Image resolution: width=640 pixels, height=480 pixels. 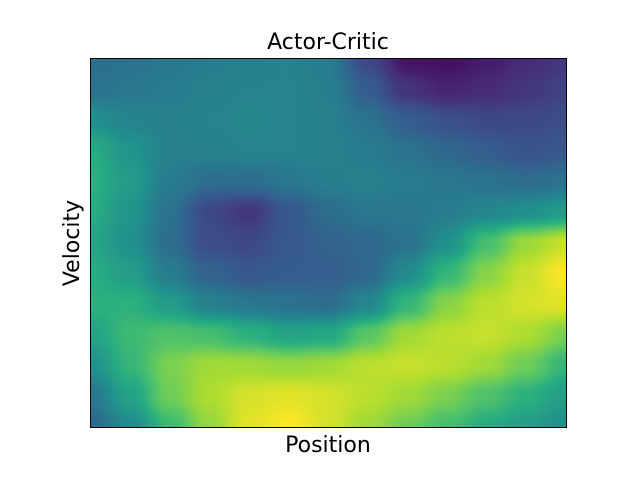 I want to click on y-axis-label: Velocity, so click(x=72, y=243).